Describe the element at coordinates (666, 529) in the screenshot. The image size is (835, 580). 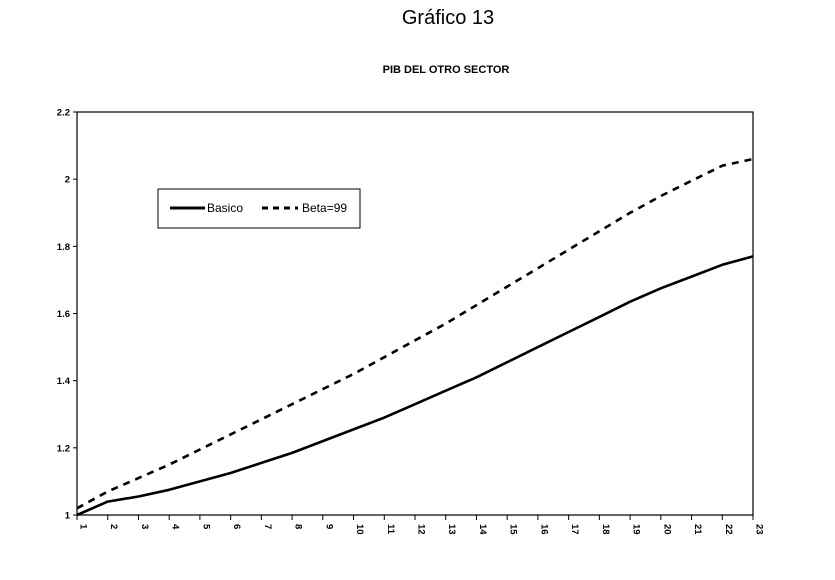
I see `x-tick-label: 20` at that location.